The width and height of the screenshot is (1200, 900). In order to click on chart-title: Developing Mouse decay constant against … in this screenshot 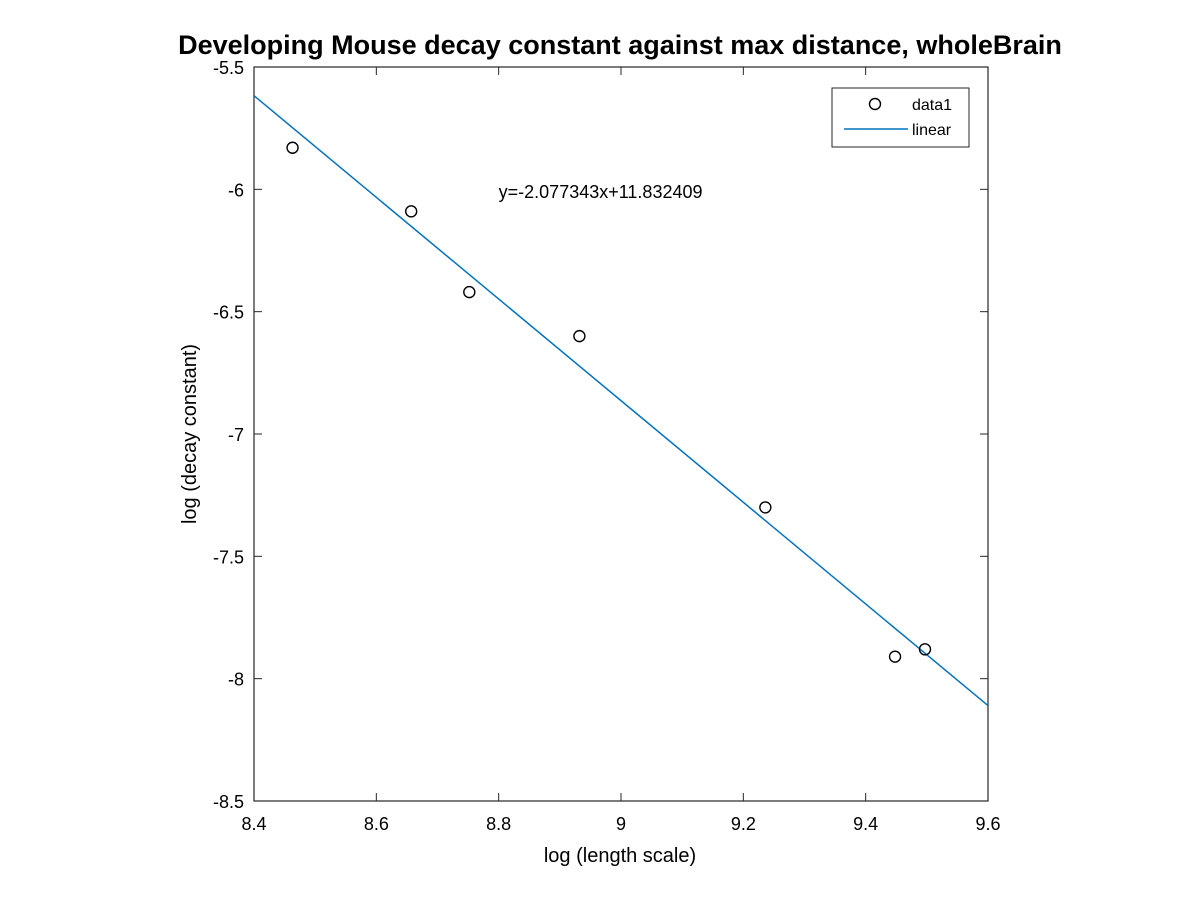, I will do `click(620, 45)`.